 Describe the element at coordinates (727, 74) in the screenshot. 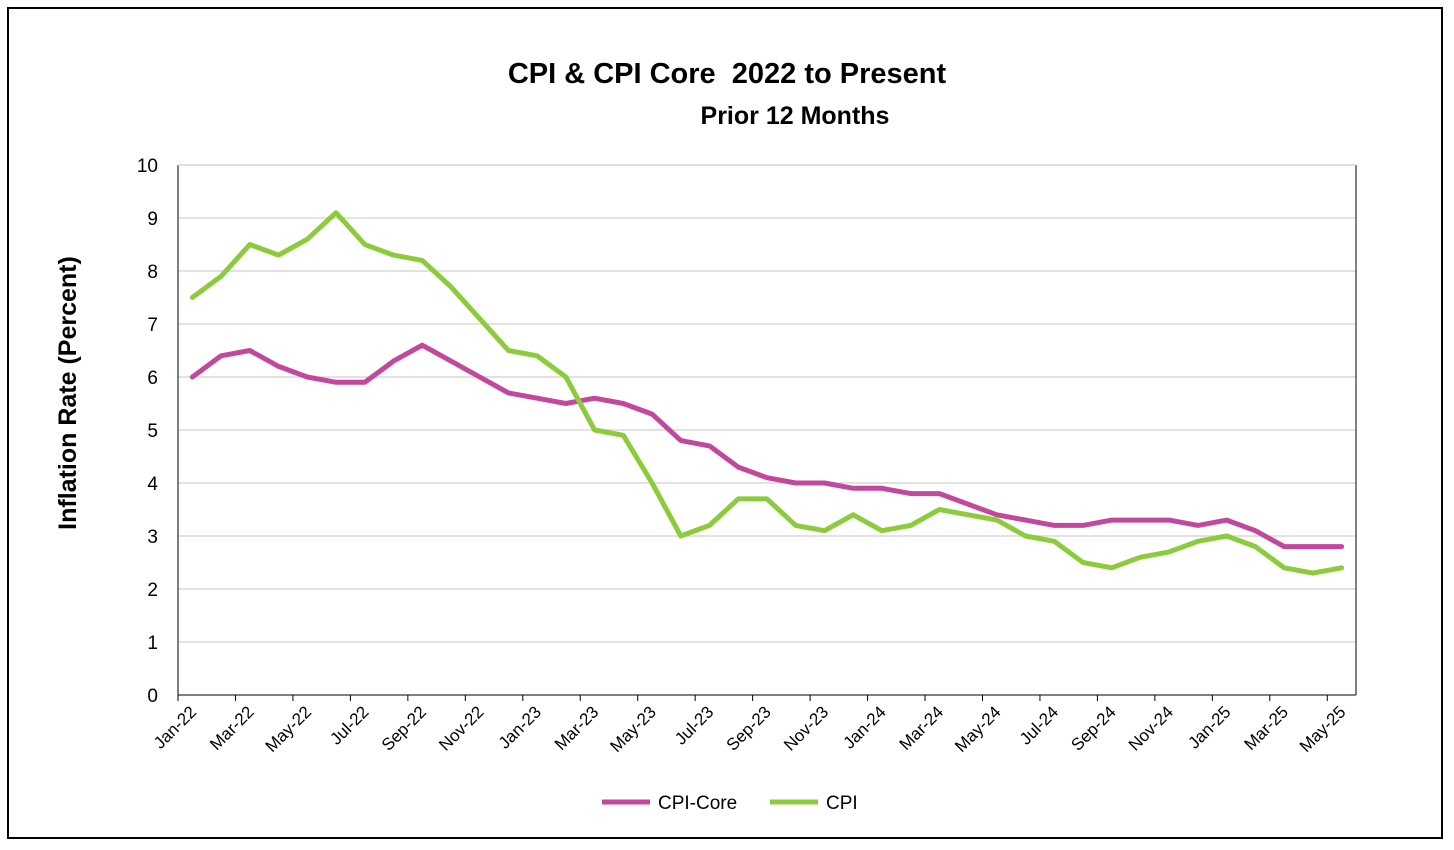

I see `chart-title: CPI & CPI Core 2022 to Present` at that location.